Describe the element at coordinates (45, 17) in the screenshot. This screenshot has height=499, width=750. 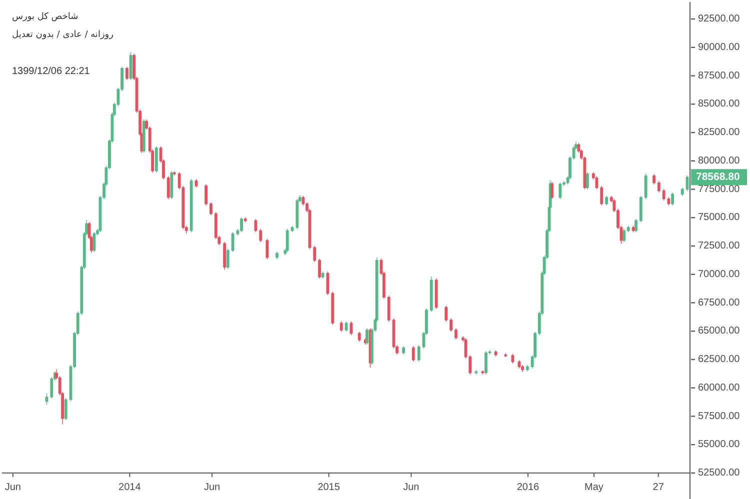
I see `title: شاخص کل بورس` at that location.